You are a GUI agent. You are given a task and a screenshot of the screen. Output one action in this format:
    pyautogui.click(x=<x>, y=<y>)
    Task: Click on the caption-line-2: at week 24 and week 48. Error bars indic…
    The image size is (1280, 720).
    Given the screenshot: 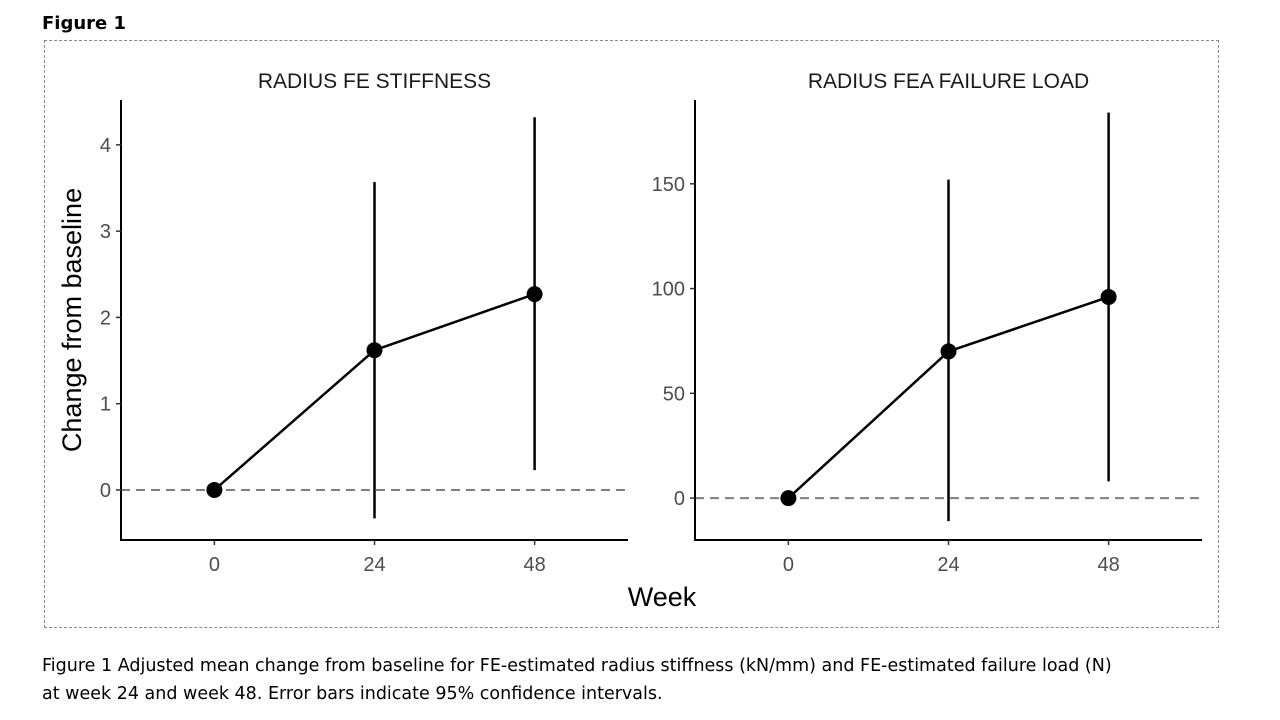 What is the action you would take?
    pyautogui.click(x=352, y=694)
    